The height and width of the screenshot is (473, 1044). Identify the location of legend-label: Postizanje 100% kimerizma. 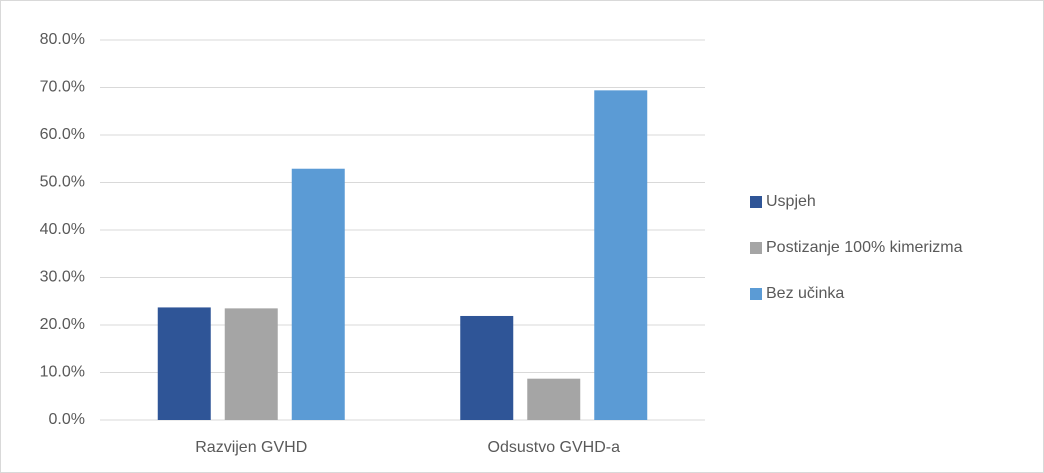
(864, 247).